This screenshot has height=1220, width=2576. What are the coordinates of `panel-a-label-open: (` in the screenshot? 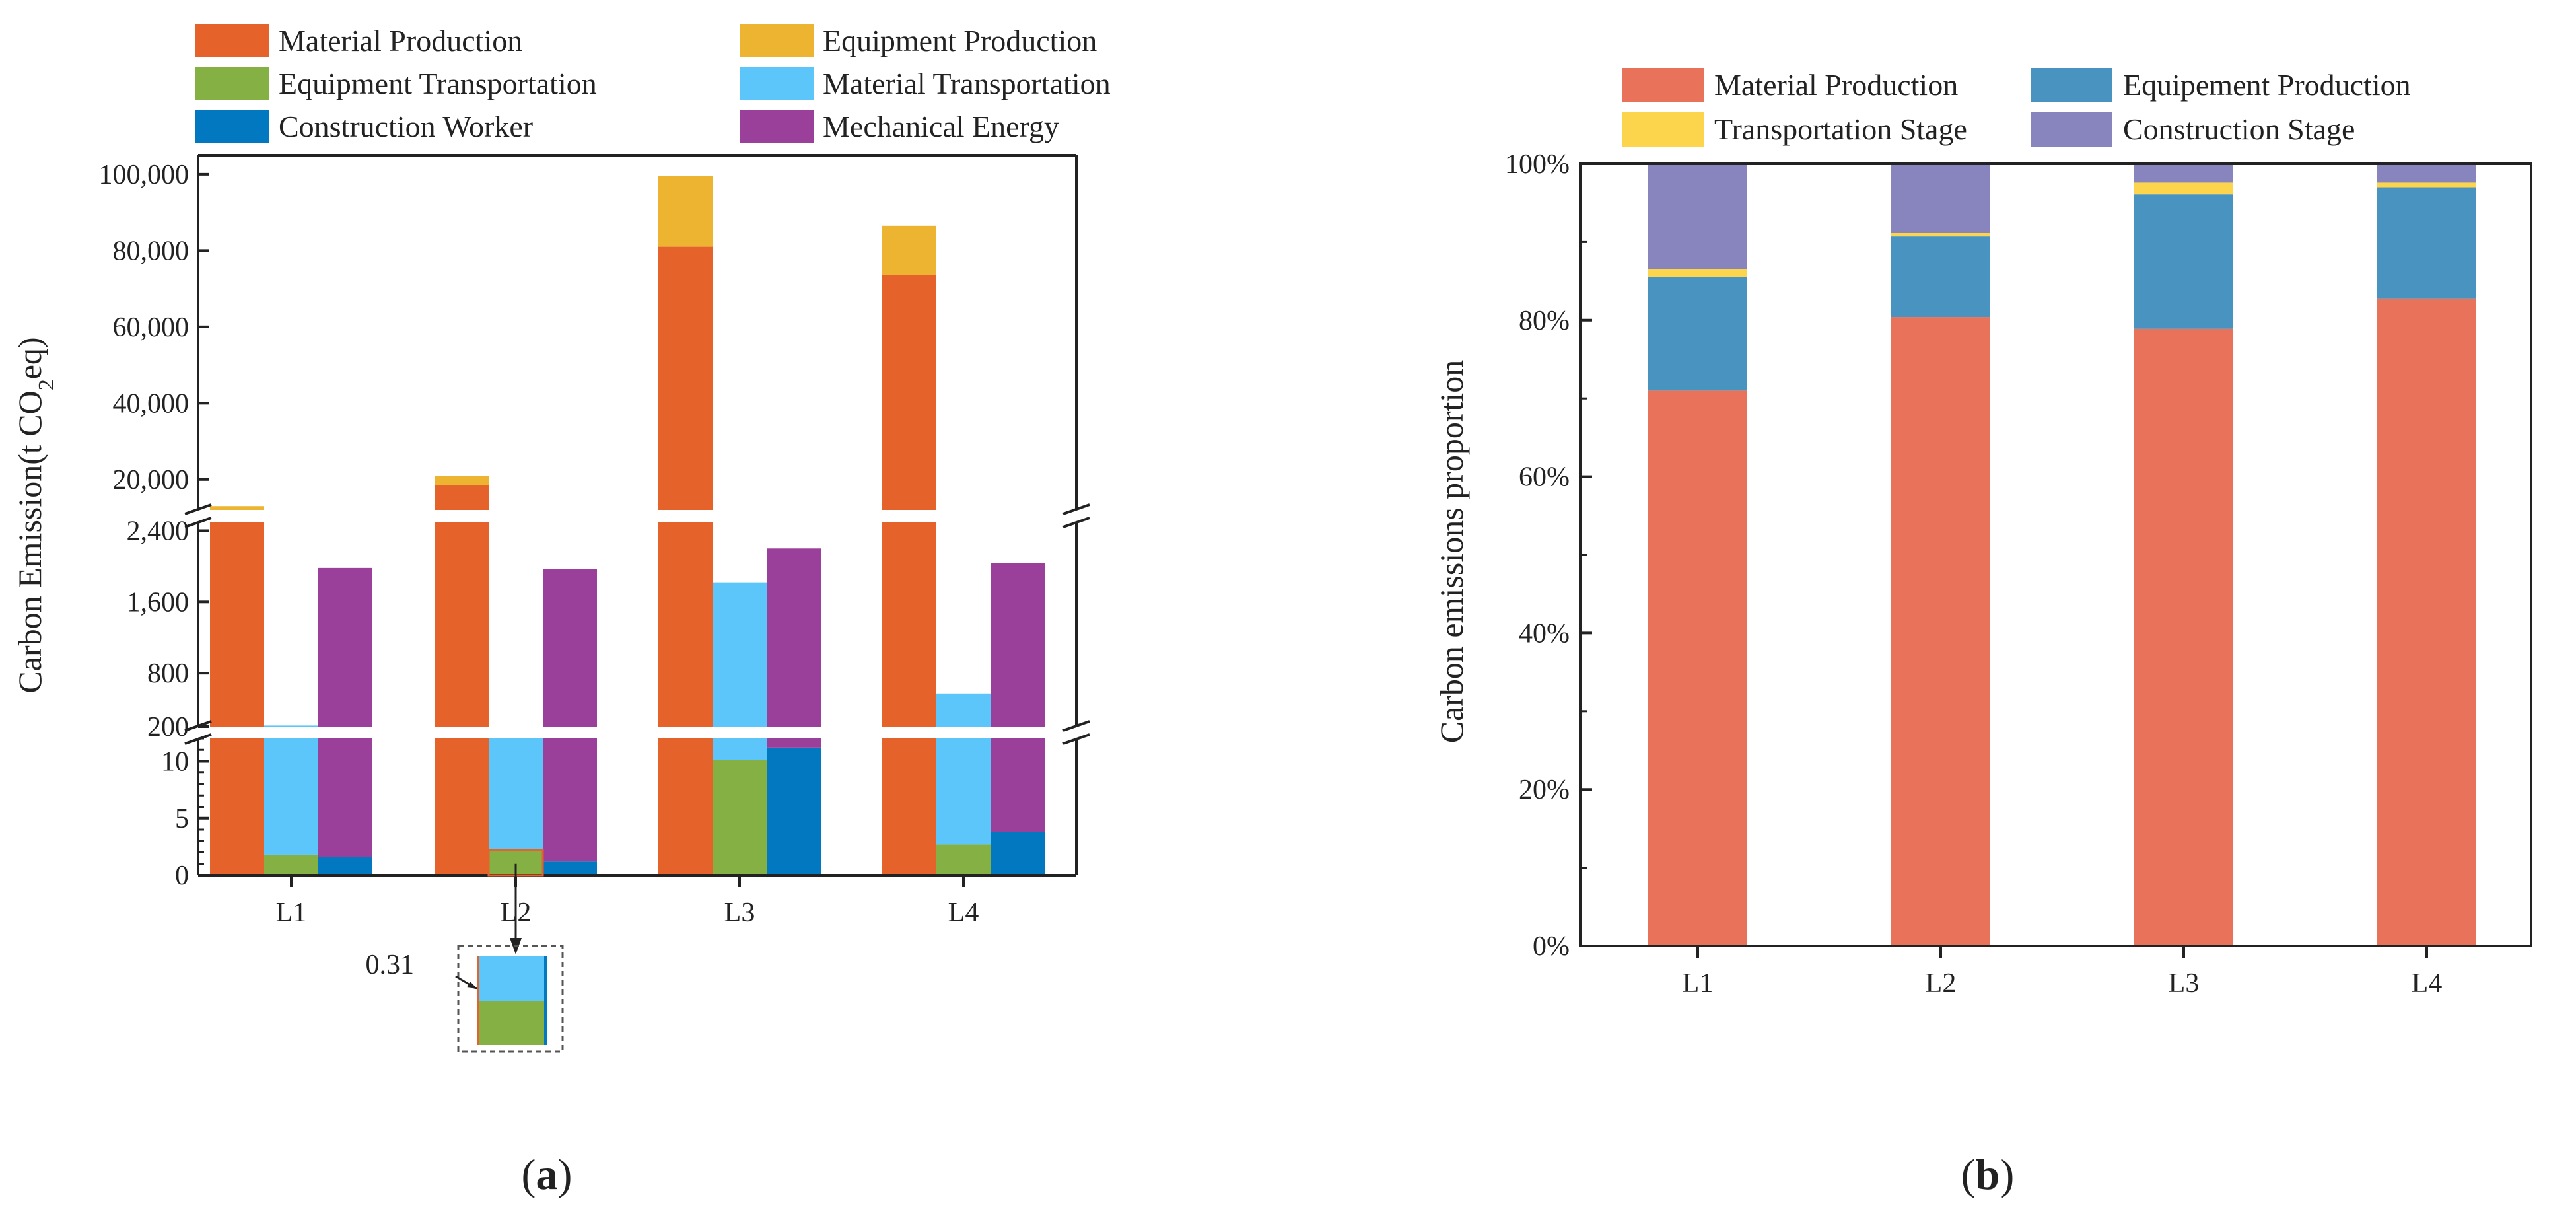 It's located at (529, 1175).